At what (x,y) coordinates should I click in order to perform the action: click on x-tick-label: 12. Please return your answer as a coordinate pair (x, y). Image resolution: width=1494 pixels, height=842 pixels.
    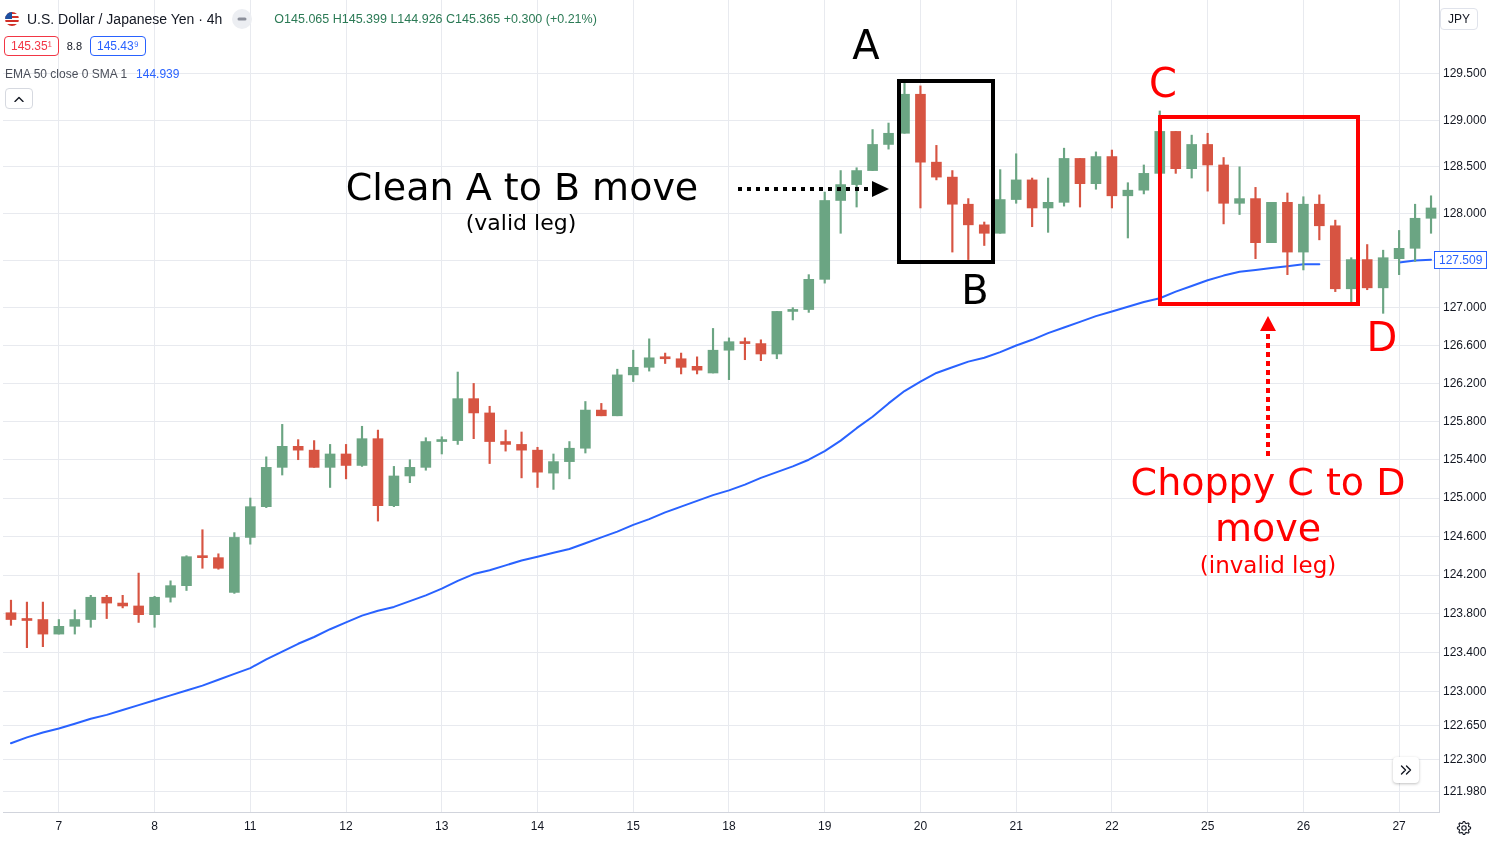
    Looking at the image, I should click on (346, 825).